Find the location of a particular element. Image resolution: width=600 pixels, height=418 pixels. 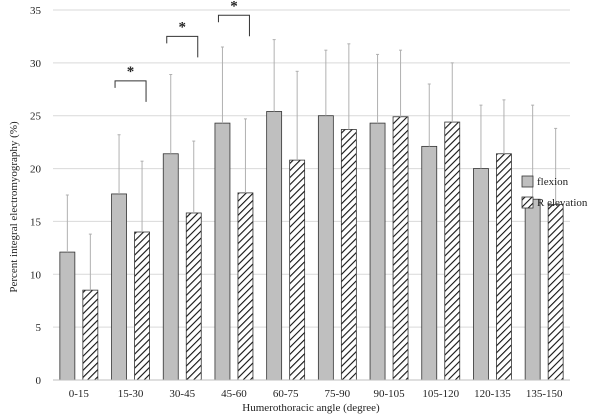

x-tick-label: 135-150 is located at coordinates (544, 394).